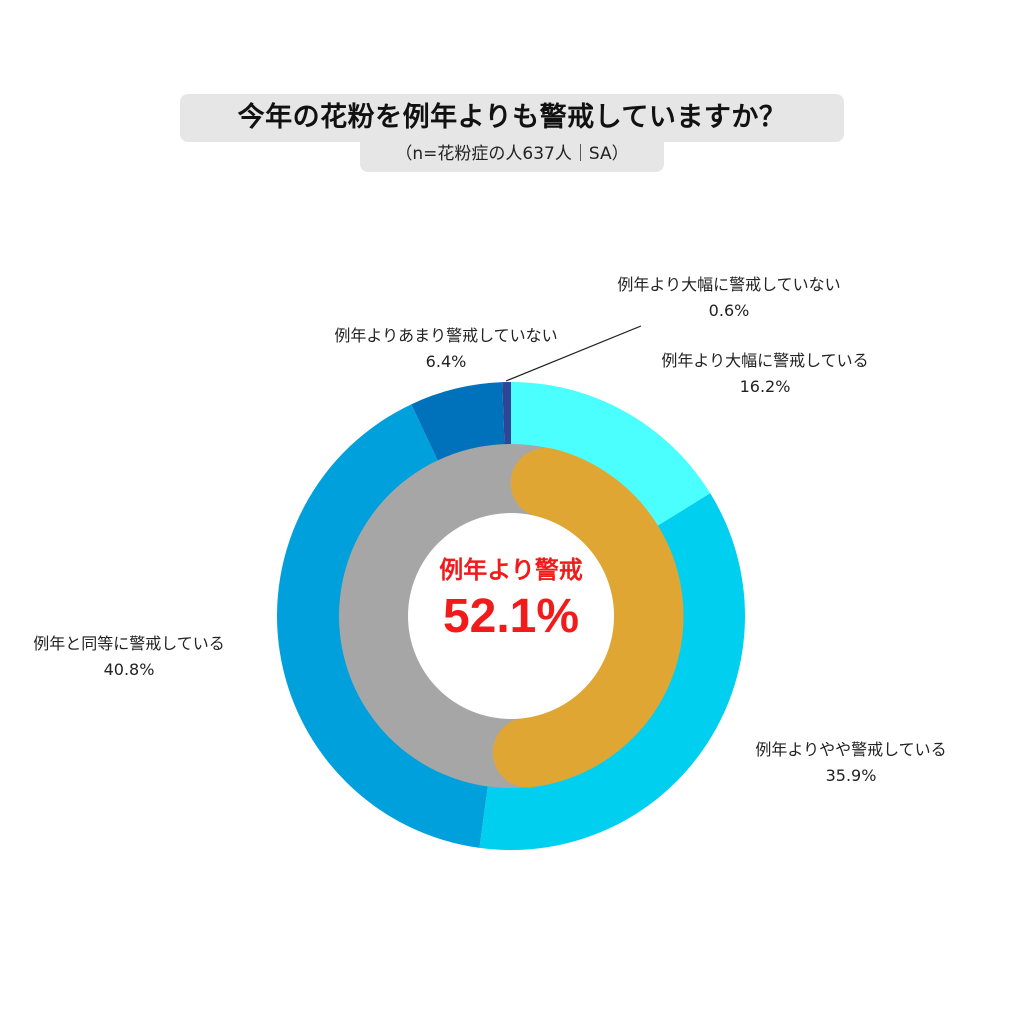 This screenshot has height=1024, width=1024. I want to click on label-value: 16.2%, so click(765, 386).